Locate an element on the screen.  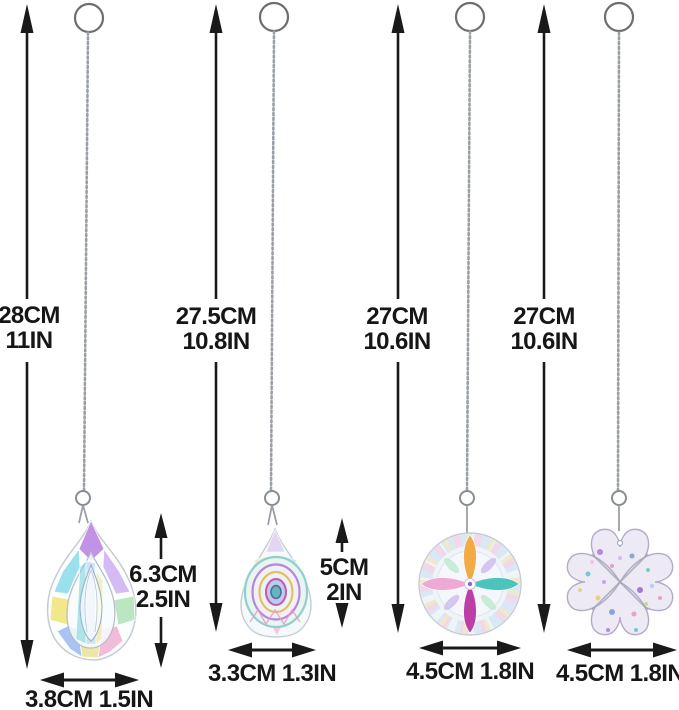
pendant-height-cm: 6.3CM is located at coordinates (163, 574).